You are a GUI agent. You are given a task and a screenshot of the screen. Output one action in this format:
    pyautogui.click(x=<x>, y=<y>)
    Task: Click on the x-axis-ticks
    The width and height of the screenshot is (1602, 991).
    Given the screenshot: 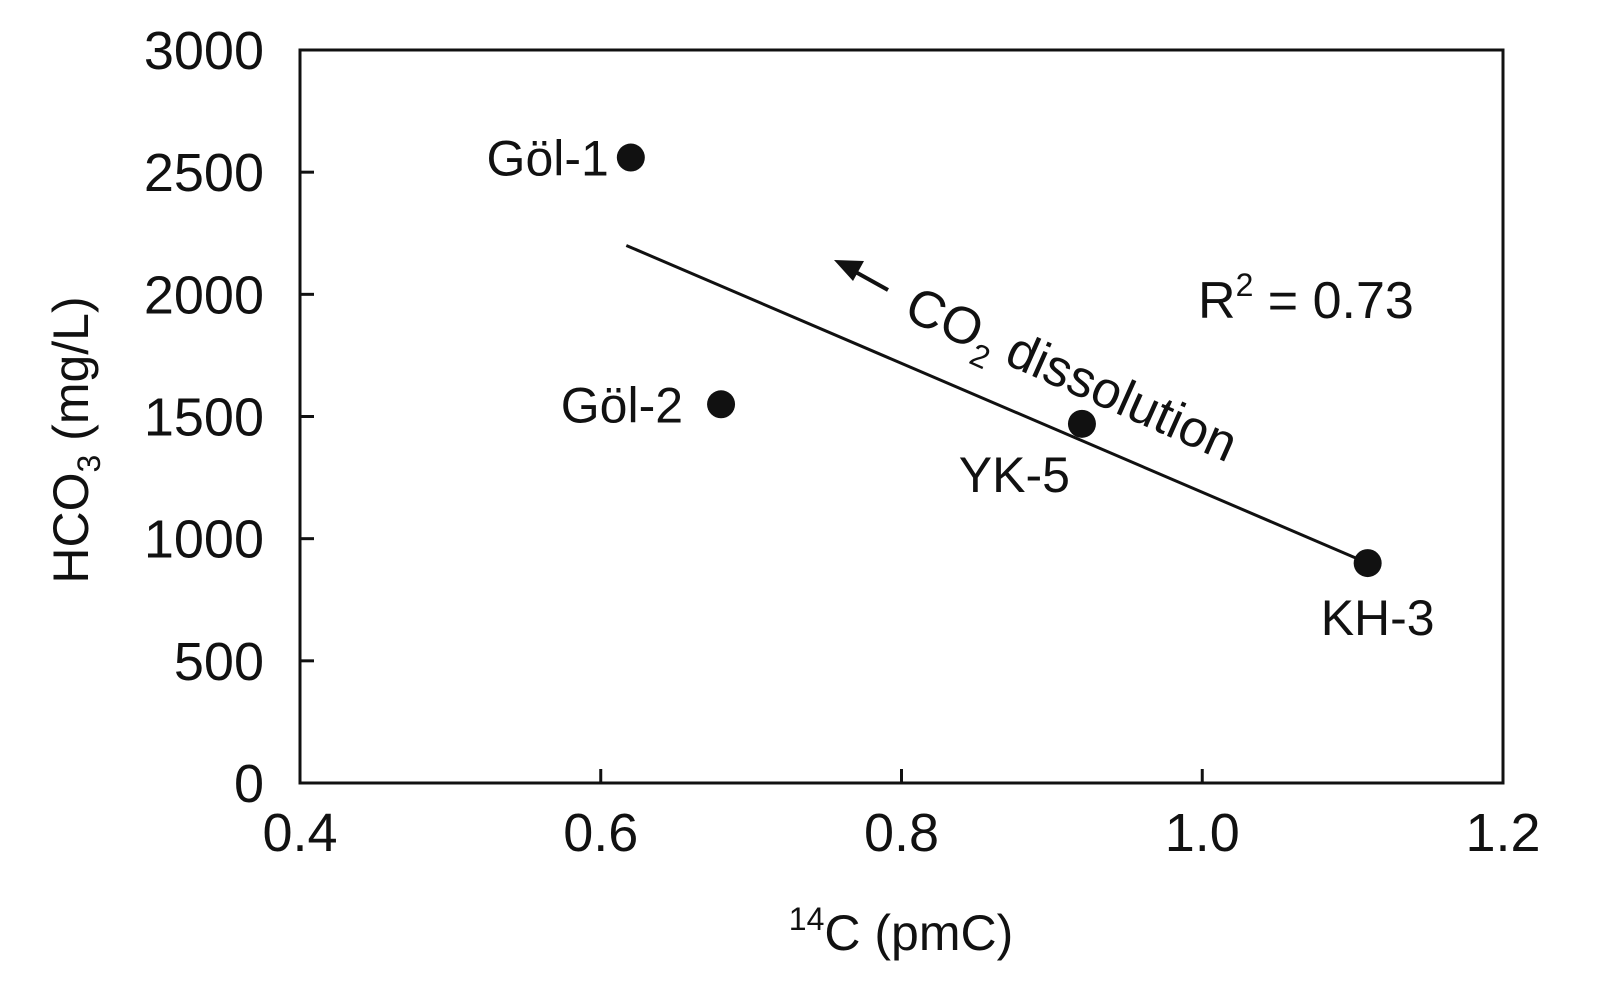 What is the action you would take?
    pyautogui.click(x=901, y=776)
    